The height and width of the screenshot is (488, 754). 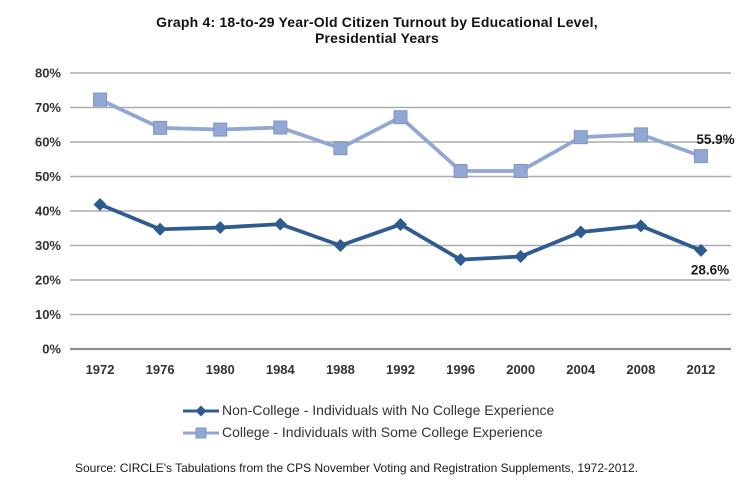 I want to click on x-axis-tick-label: 2000, so click(x=520, y=369).